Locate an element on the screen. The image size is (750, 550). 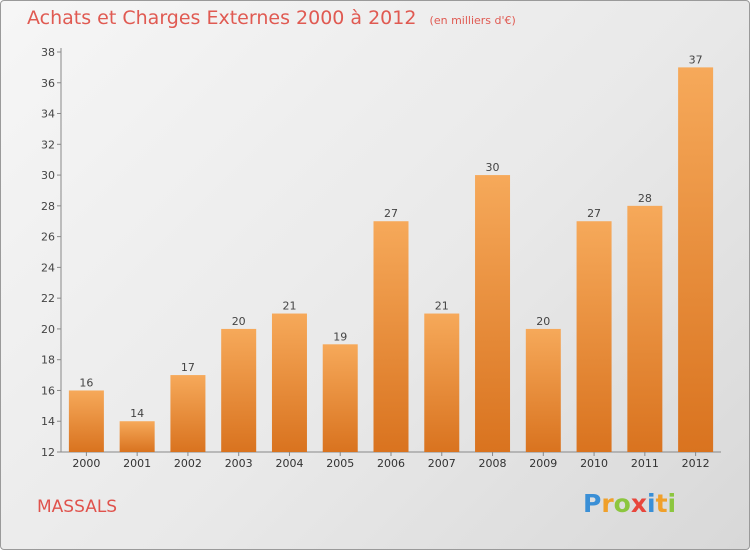
bar-value-label: 28 is located at coordinates (645, 198).